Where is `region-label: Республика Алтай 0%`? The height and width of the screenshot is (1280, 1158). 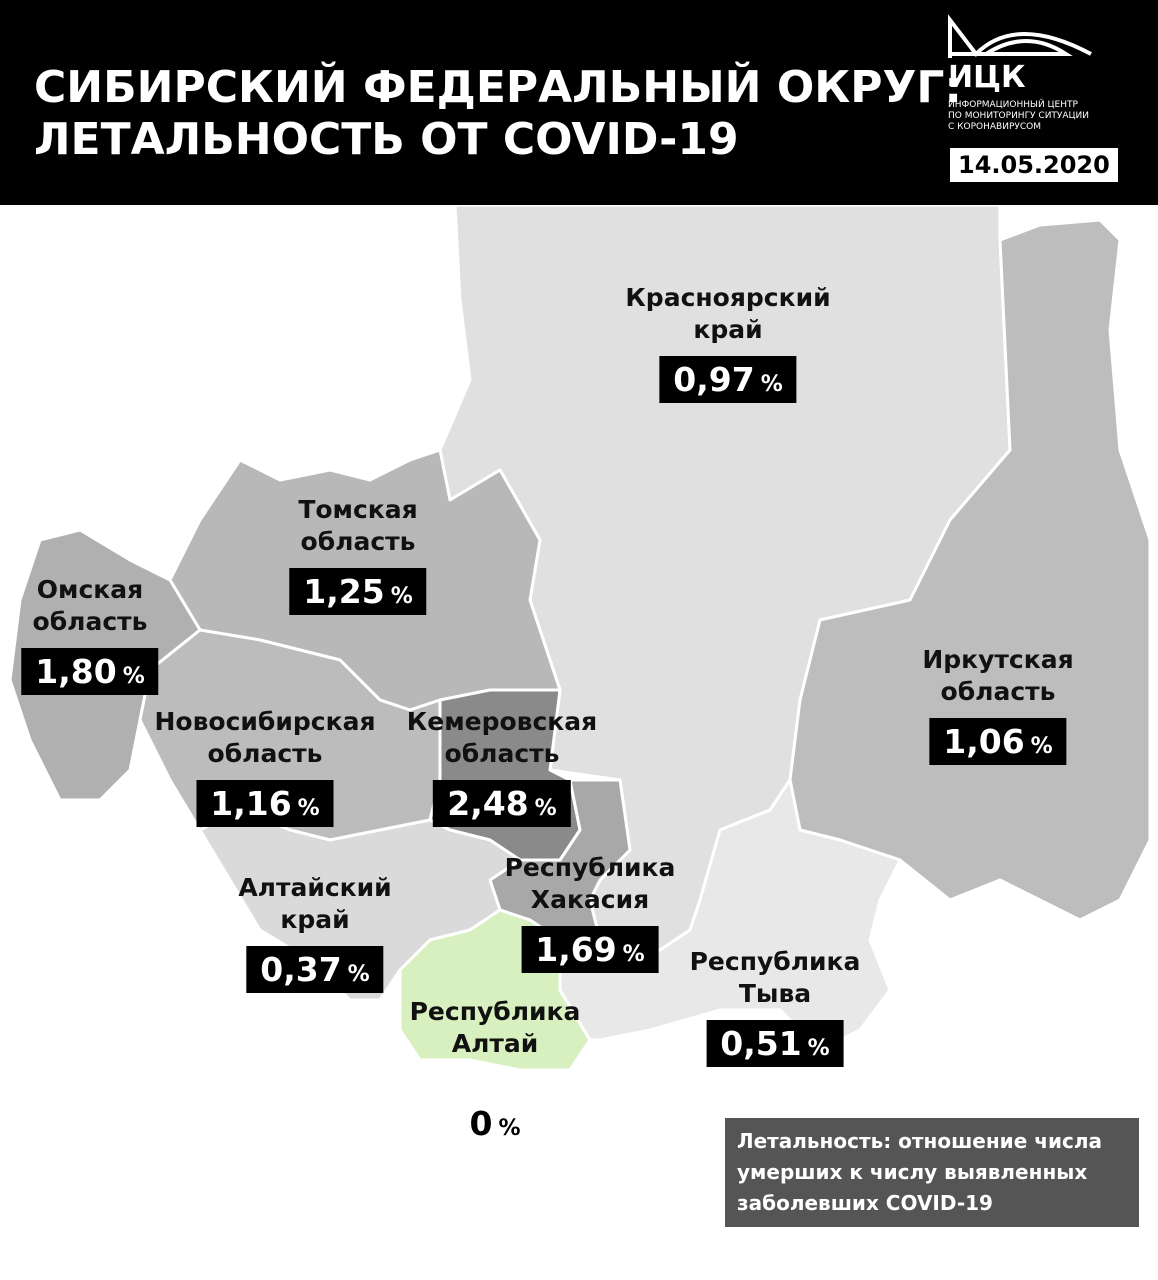 region-label: Республика Алтай 0% is located at coordinates (495, 1071).